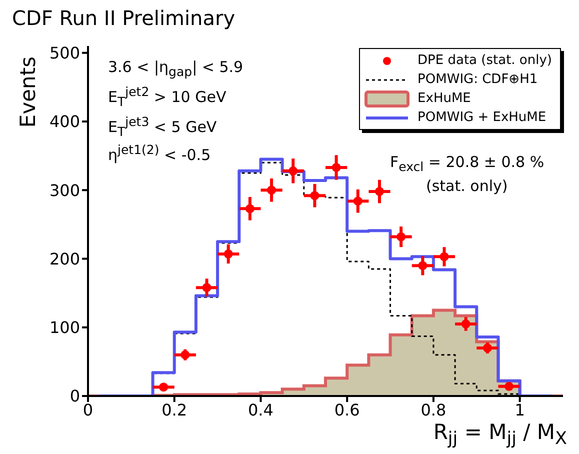 The image size is (579, 454). What do you see at coordinates (347, 410) in the screenshot?
I see `x-tick-label: 0.6` at bounding box center [347, 410].